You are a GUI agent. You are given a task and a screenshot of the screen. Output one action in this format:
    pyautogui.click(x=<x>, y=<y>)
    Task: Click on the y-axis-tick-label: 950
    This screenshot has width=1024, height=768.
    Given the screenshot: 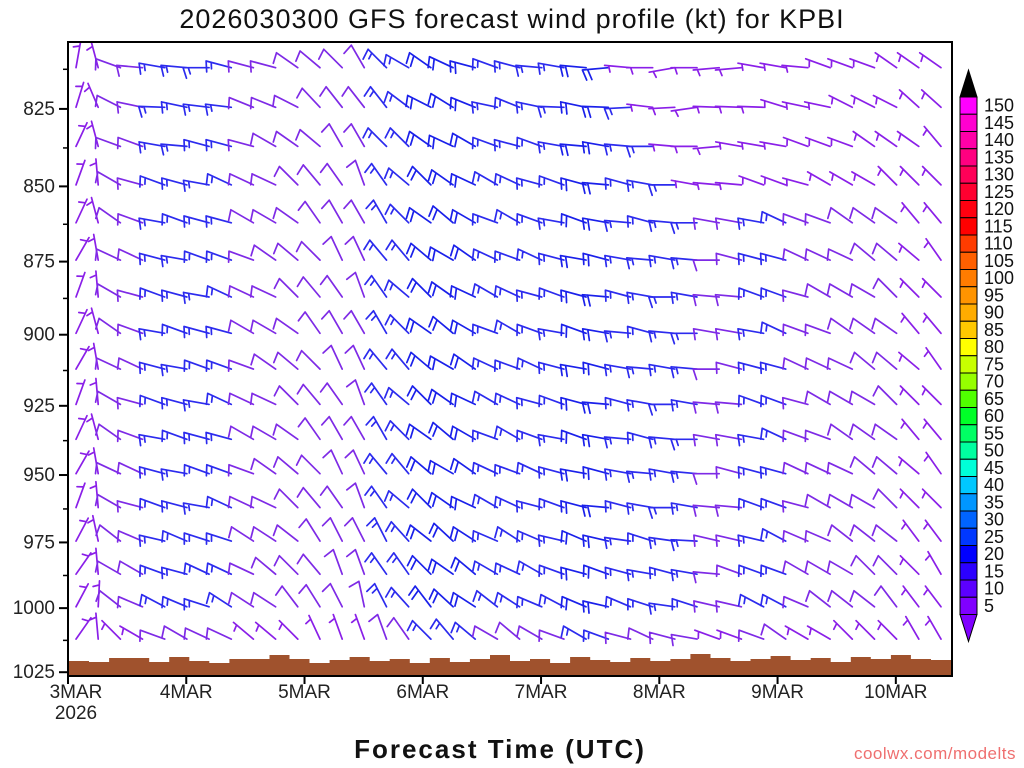 What is the action you would take?
    pyautogui.click(x=39, y=475)
    